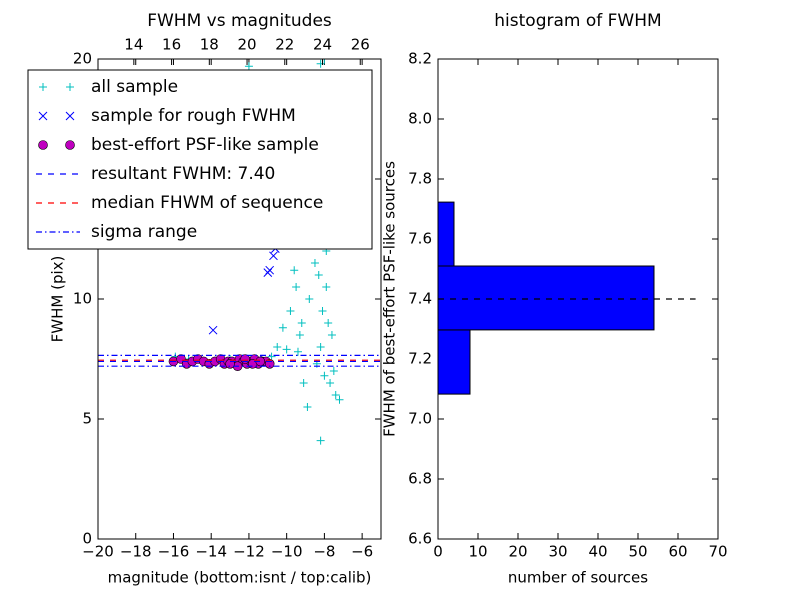  I want to click on x-tick-label: 0, so click(438, 552).